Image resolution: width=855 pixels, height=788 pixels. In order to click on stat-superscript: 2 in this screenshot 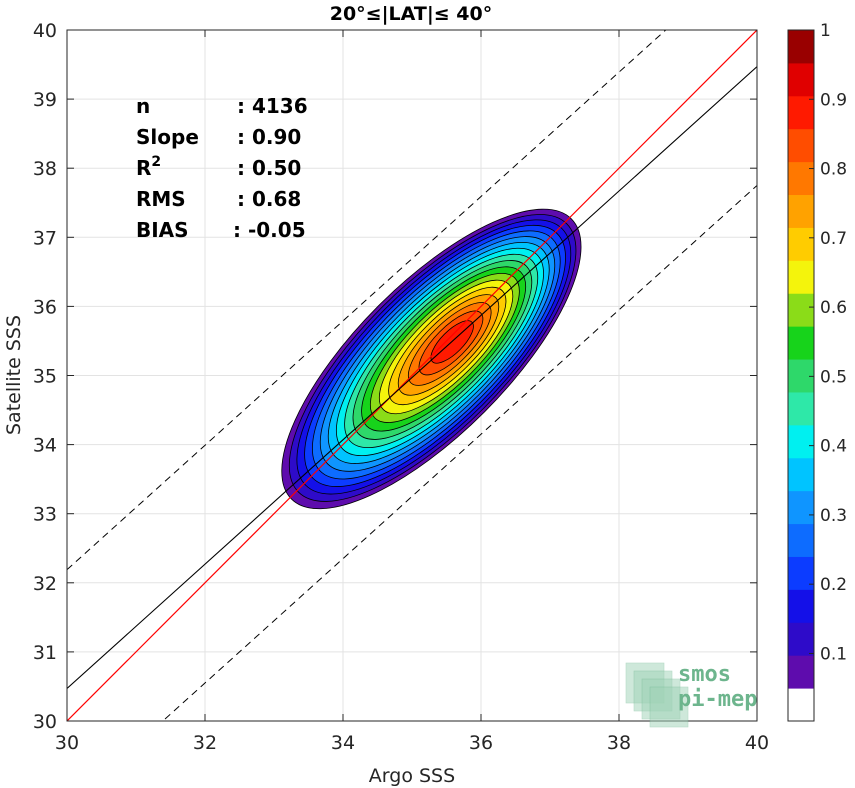, I will do `click(156, 162)`.